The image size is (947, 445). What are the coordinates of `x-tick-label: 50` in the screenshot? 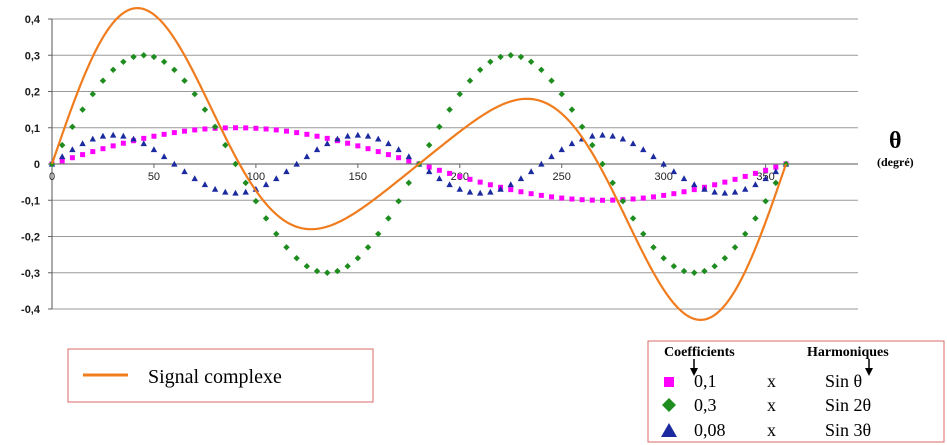 It's located at (154, 177).